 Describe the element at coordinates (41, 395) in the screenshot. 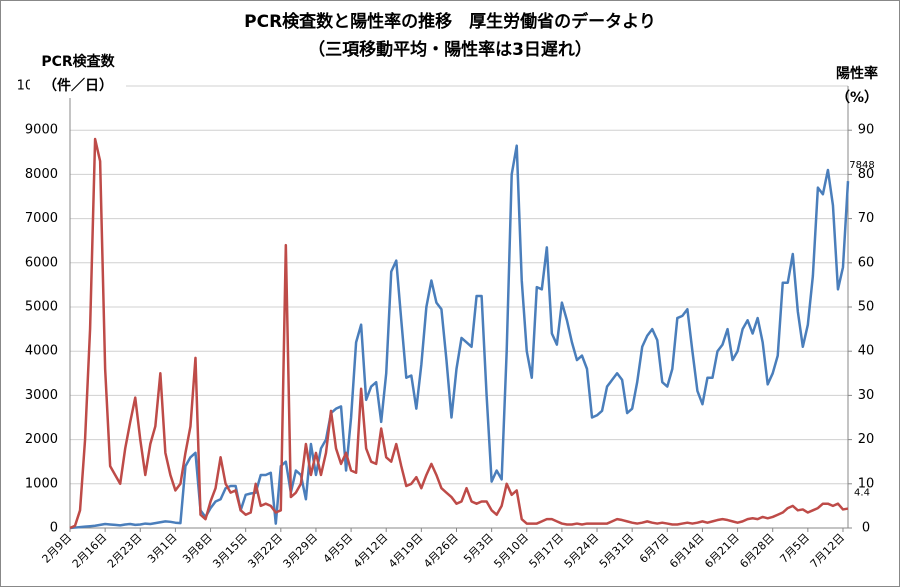

I see `y-tick-label: 3000` at that location.